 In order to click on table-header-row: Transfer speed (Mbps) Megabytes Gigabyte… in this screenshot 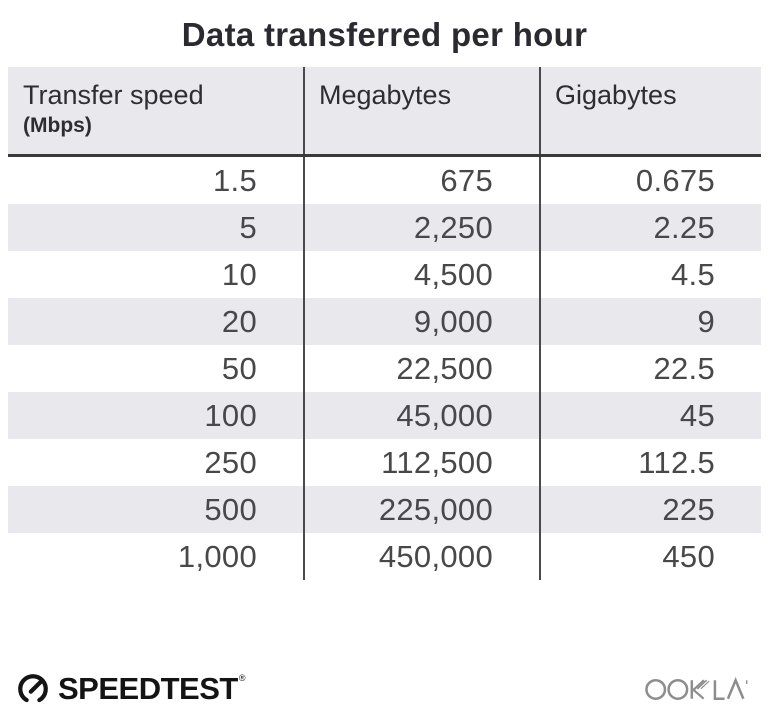, I will do `click(384, 112)`.